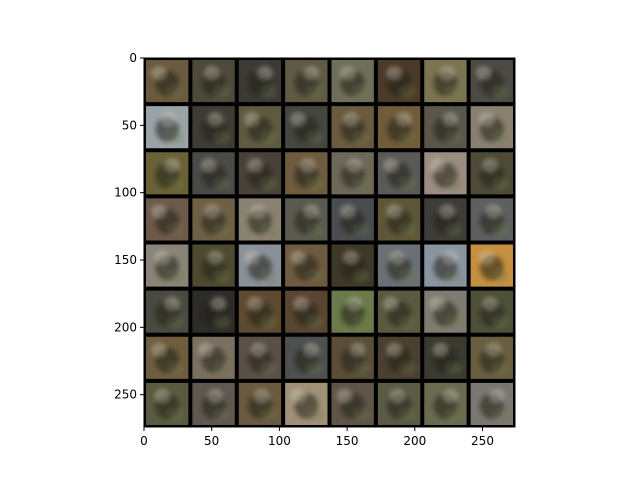  What do you see at coordinates (133, 58) in the screenshot?
I see `y-tick-label: 0` at bounding box center [133, 58].